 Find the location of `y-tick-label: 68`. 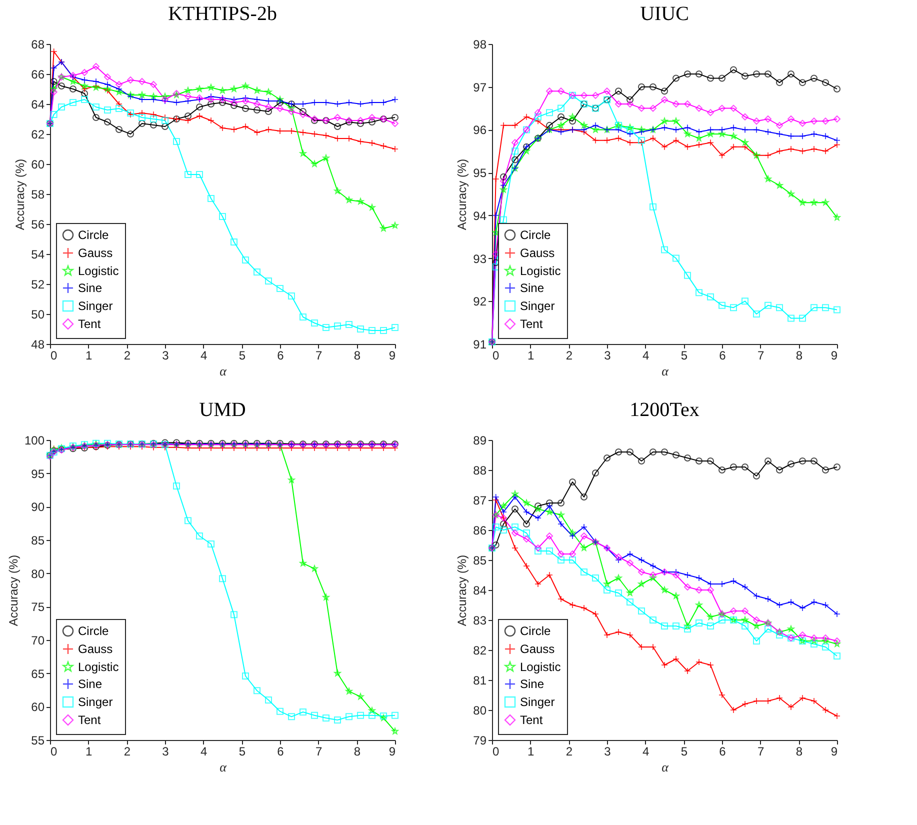

y-tick-label: 68 is located at coordinates (38, 45).